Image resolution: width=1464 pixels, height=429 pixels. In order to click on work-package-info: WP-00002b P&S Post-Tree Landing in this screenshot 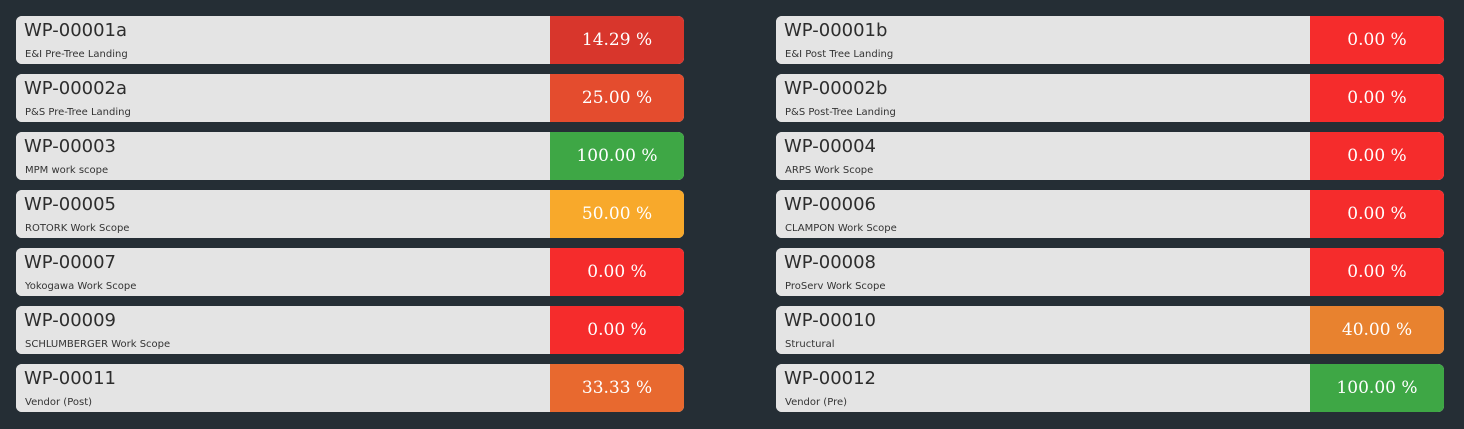, I will do `click(1043, 98)`.